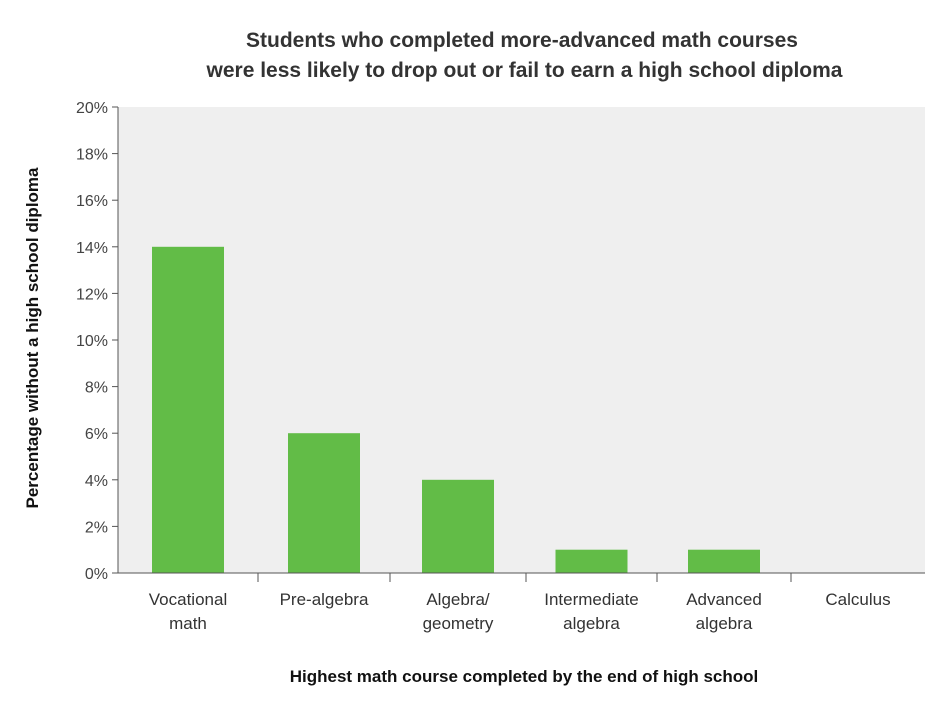  I want to click on y-tick-label: 2%, so click(96, 527).